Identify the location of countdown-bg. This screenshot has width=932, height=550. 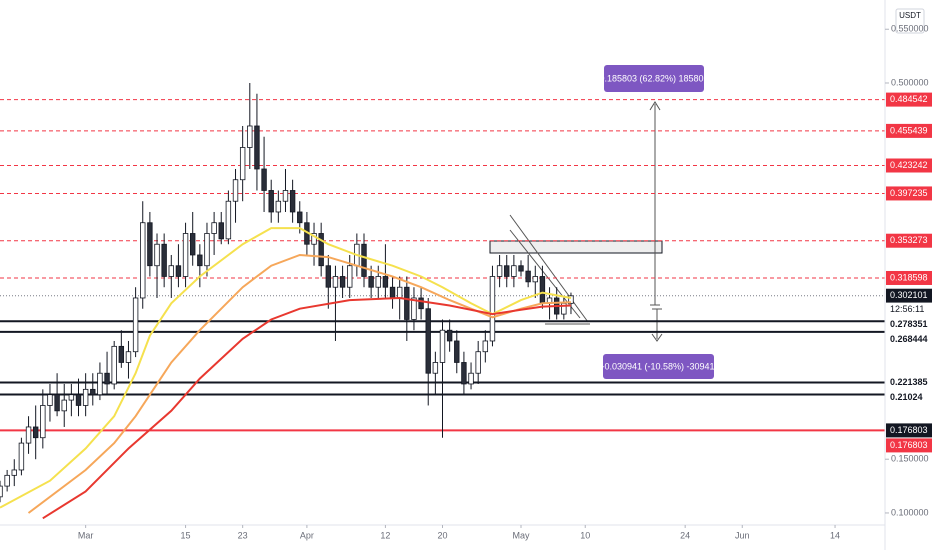
(909, 309).